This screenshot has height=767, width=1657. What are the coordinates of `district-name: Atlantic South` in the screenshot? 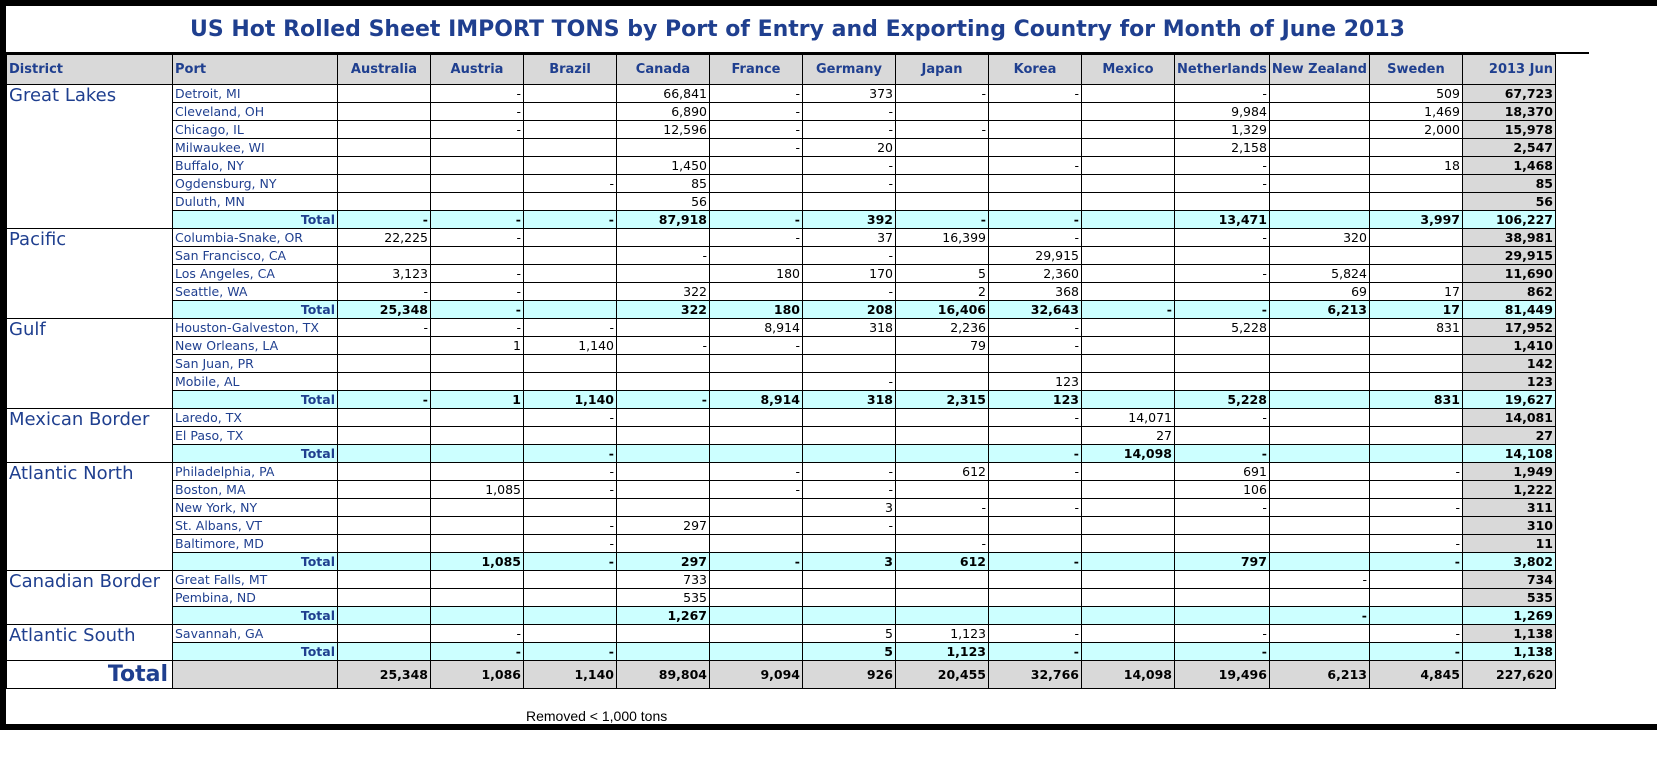 It's located at (89, 642).